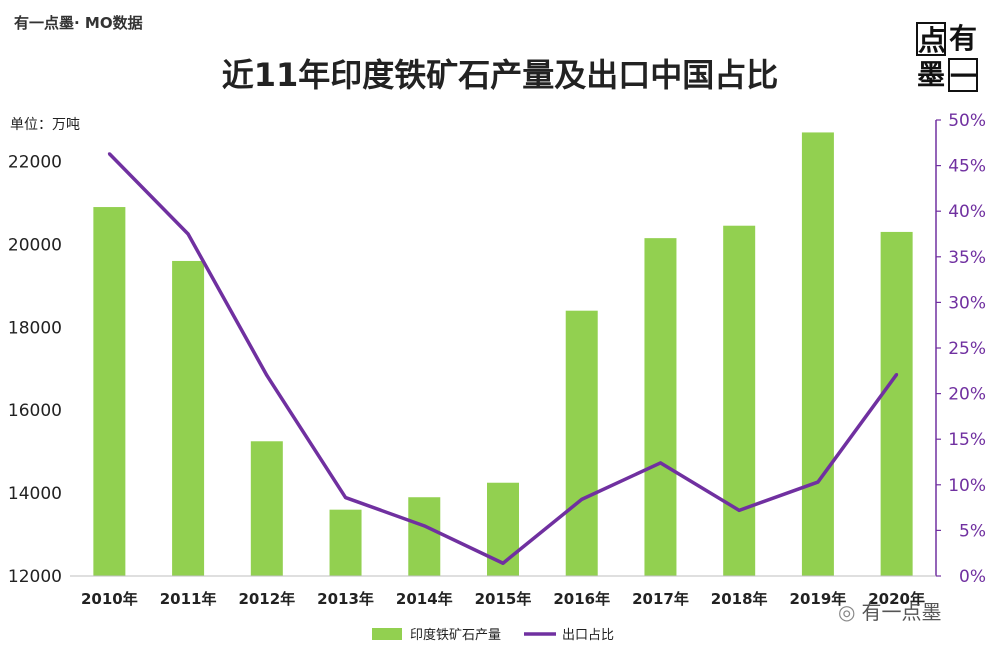  Describe the element at coordinates (930, 74) in the screenshot. I see `logo-char: 墨` at that location.